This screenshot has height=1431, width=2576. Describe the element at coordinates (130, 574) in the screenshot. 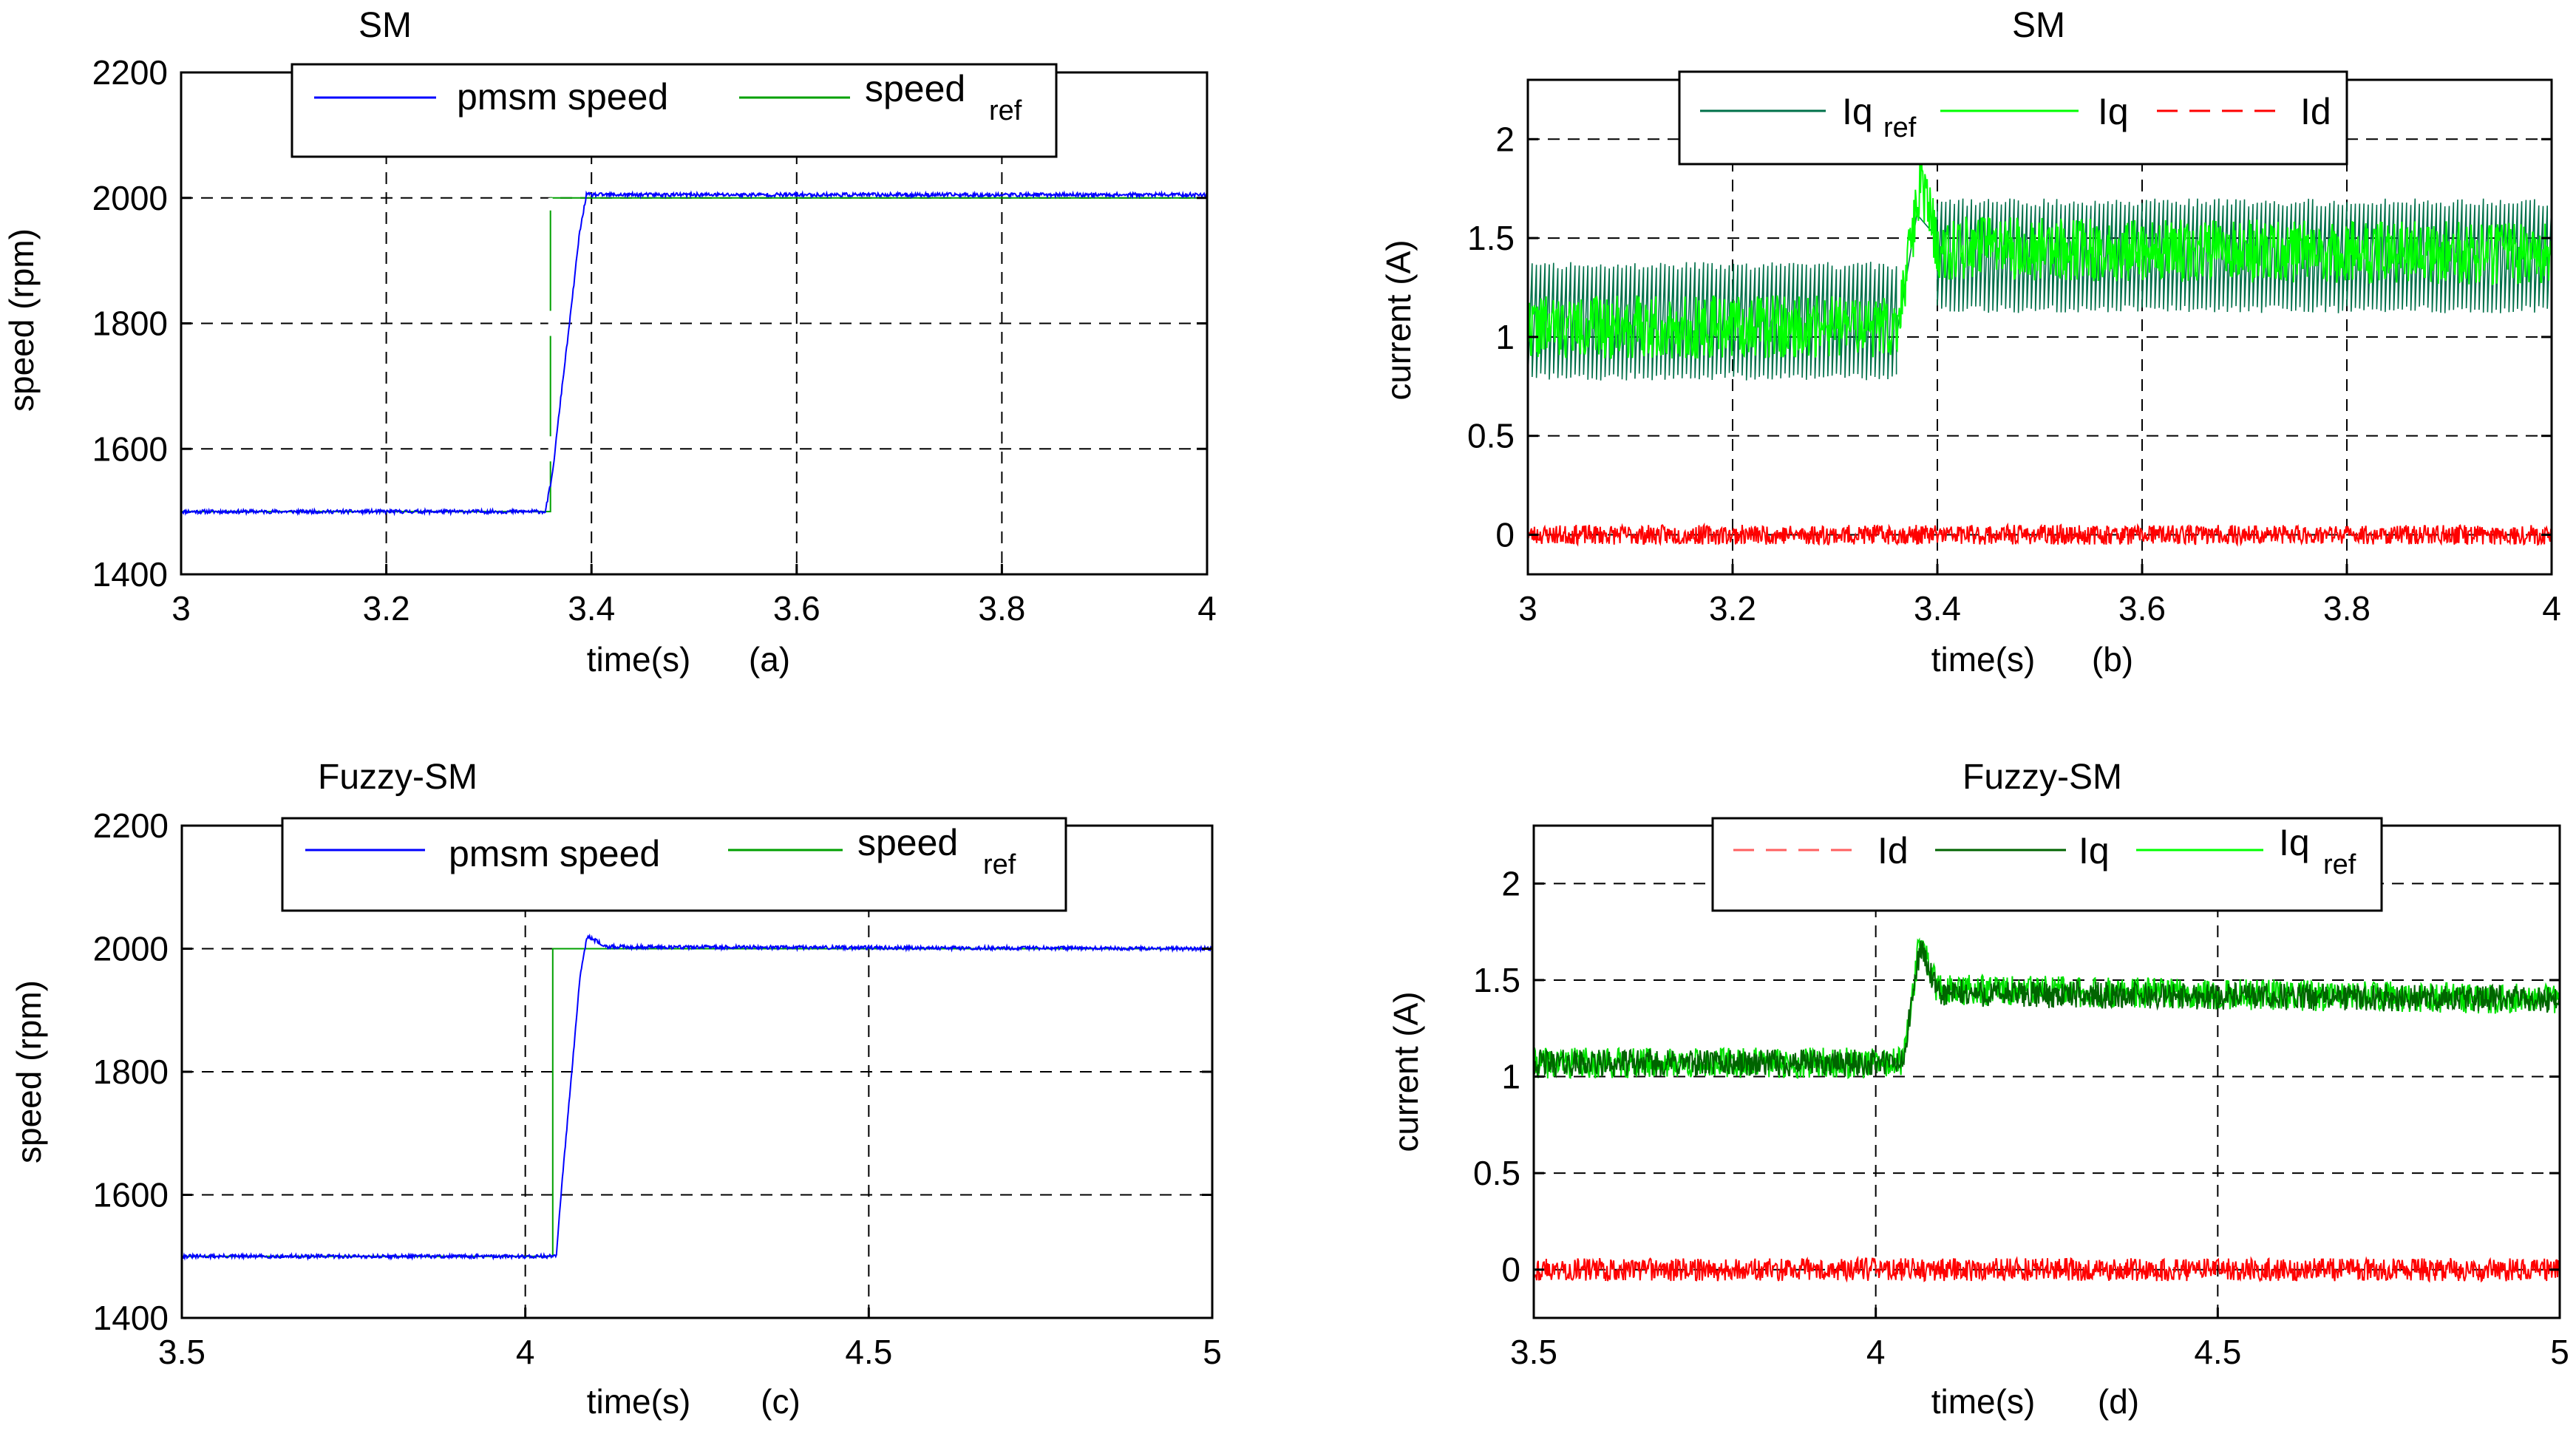

I see `y-tick-label-a-0: 1400` at that location.